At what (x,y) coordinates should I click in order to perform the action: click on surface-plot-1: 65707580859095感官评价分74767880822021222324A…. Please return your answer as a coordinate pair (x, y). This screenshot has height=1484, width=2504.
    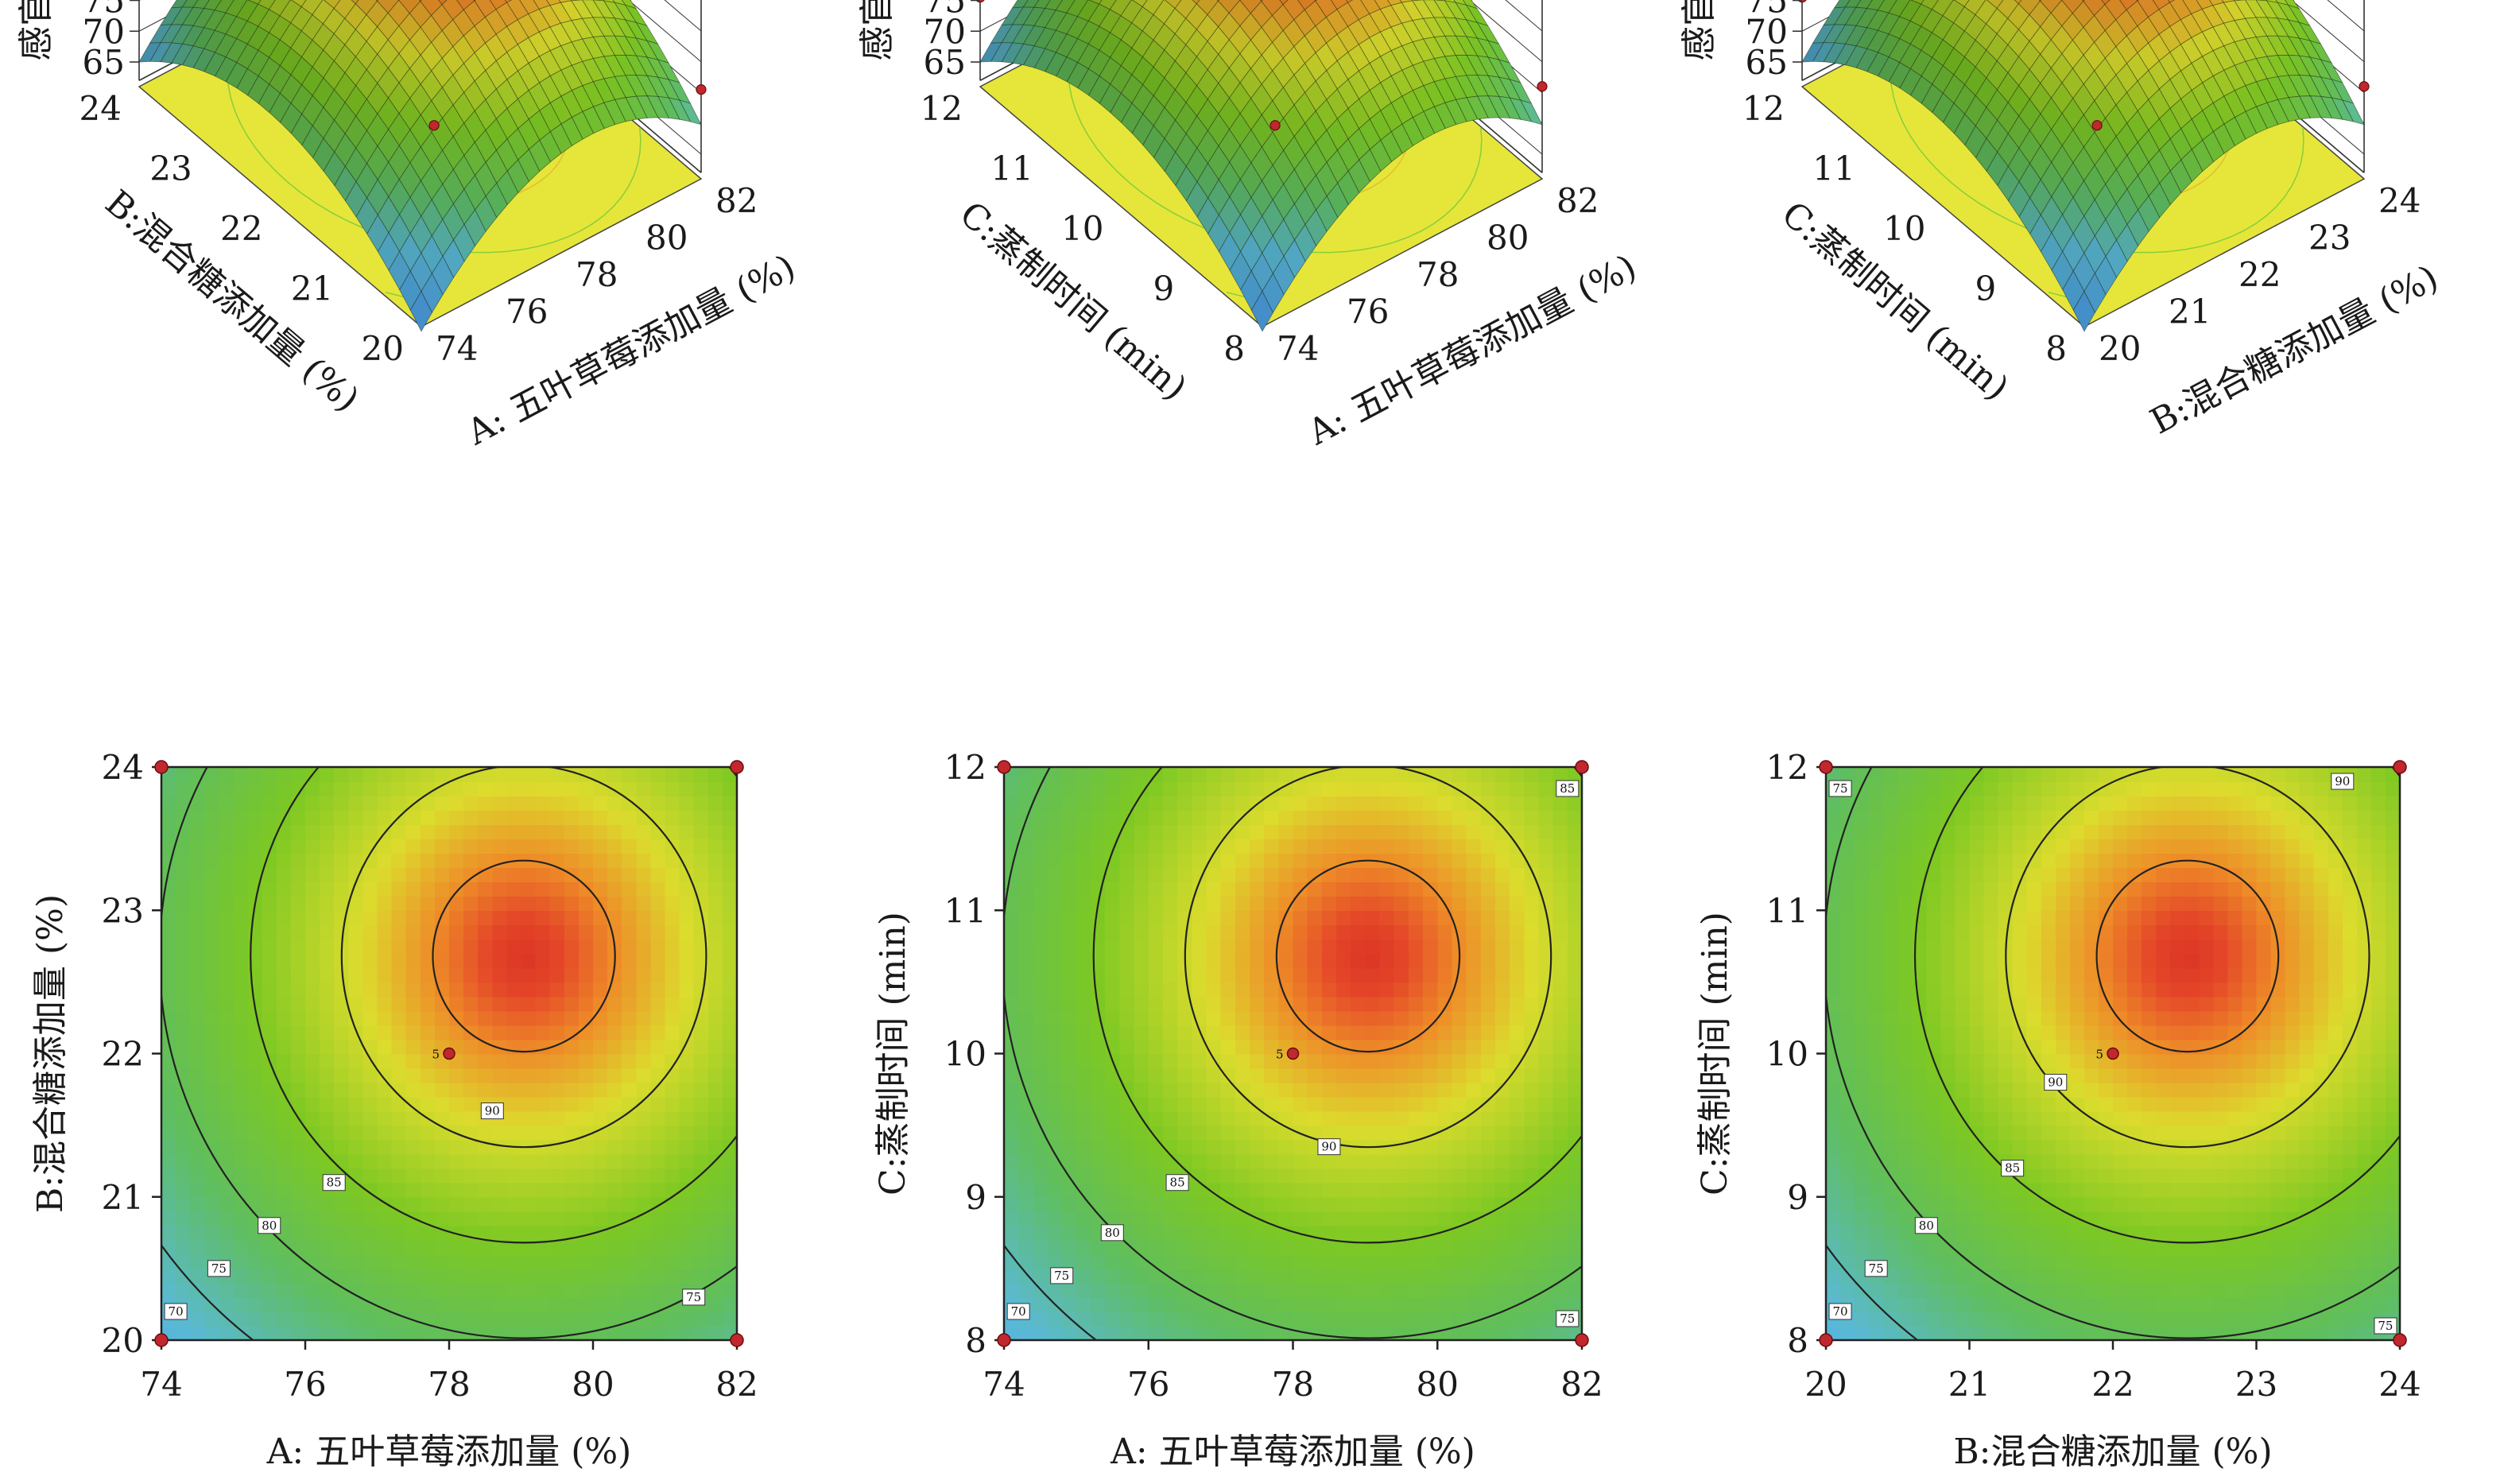
    Looking at the image, I should click on (409, 227).